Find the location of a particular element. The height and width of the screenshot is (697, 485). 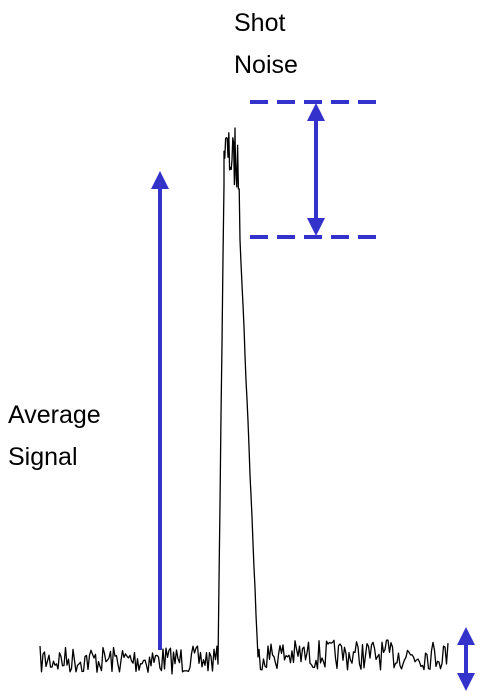

shot-noise-label: Shot Noise is located at coordinates (266, 44).